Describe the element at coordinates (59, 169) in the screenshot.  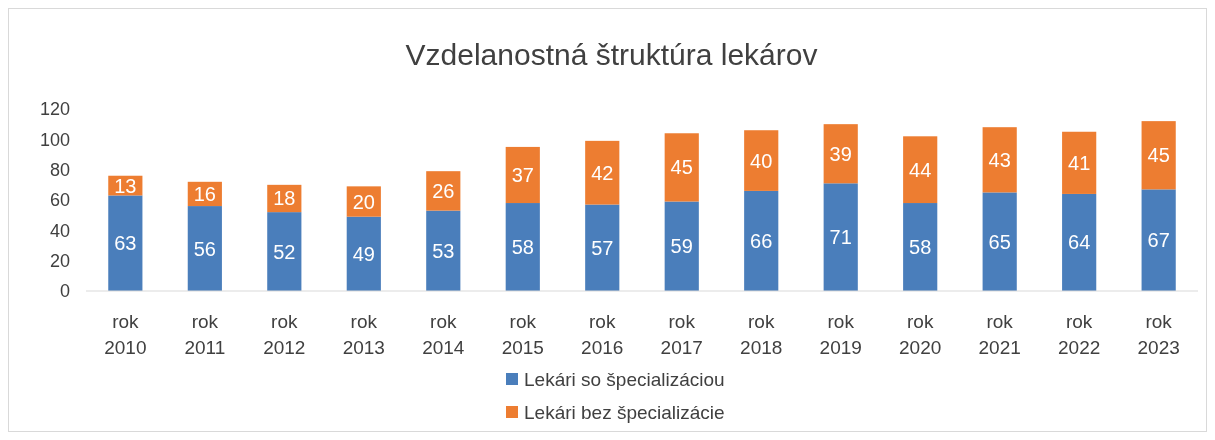
I see `y-tick-label: 80` at that location.